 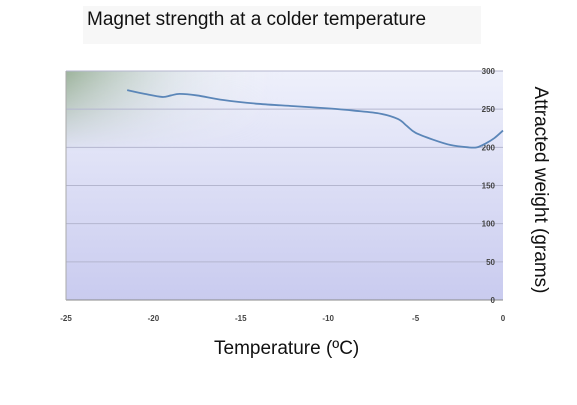 I want to click on x-tick-labels: -25 -20 -15 -10 -5 0, so click(x=283, y=318).